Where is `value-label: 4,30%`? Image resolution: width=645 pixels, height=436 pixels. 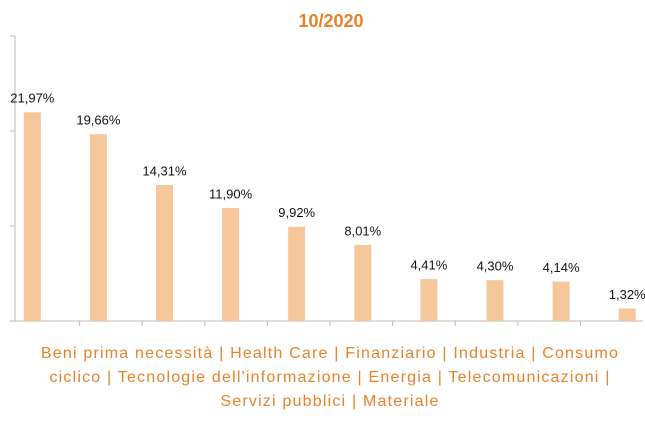 value-label: 4,30% is located at coordinates (495, 266).